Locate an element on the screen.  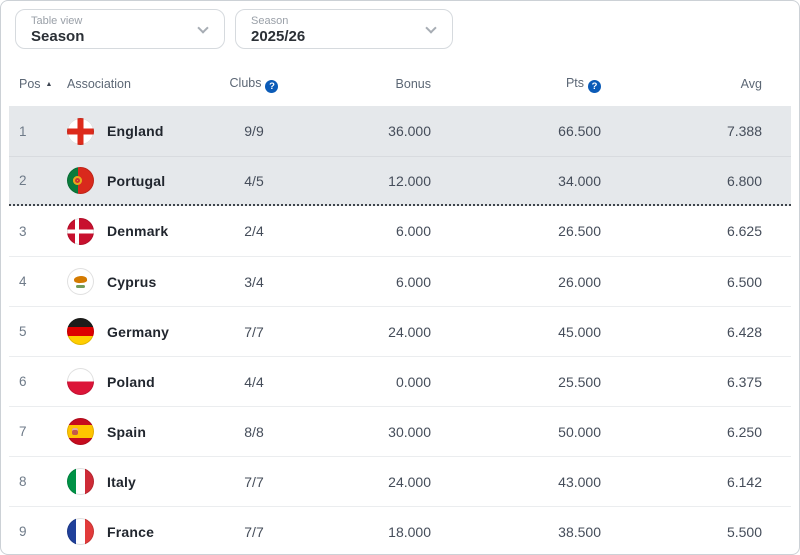
position-value: 8 is located at coordinates (23, 481).